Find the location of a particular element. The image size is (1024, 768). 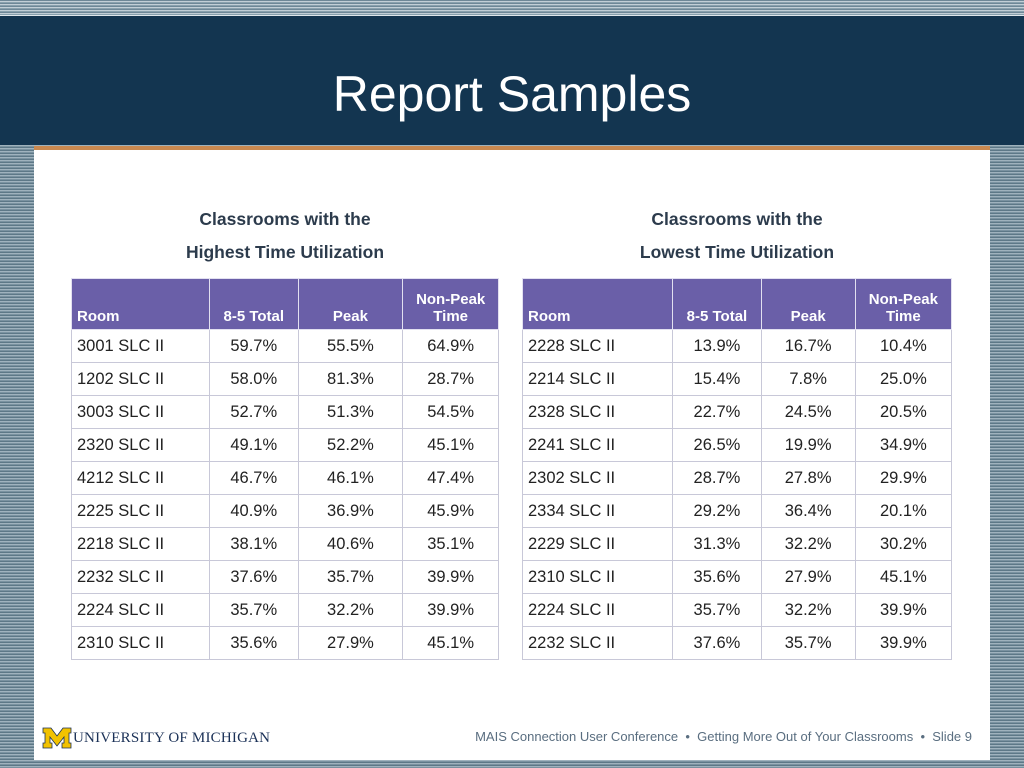

cell-peak: 36.4% is located at coordinates (808, 511).